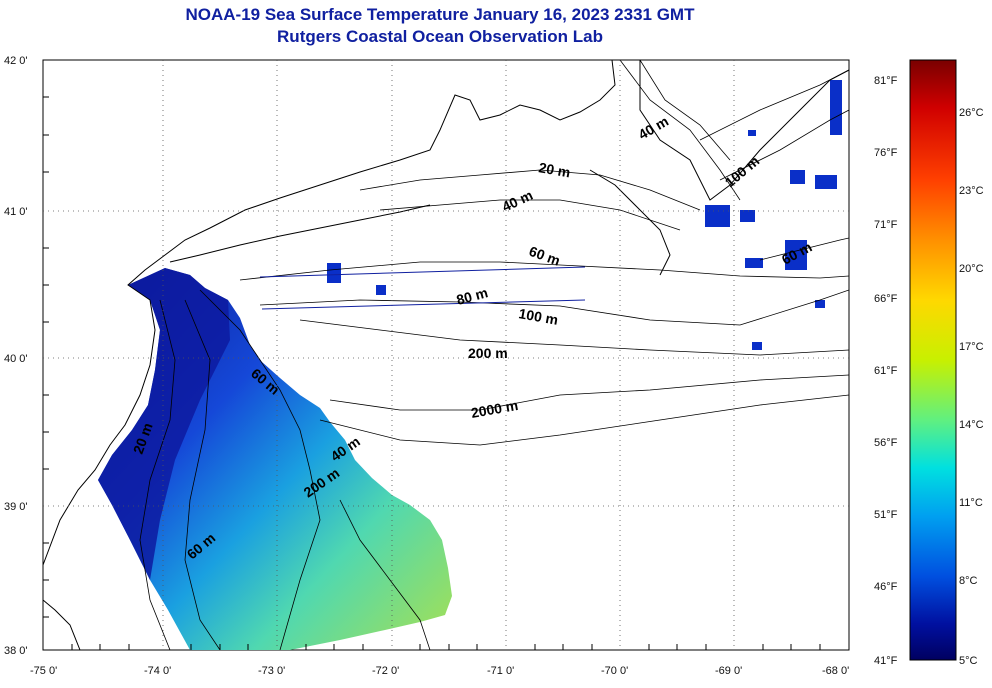 Image resolution: width=992 pixels, height=688 pixels. What do you see at coordinates (16, 61) in the screenshot?
I see `lat-label: 42 0'` at bounding box center [16, 61].